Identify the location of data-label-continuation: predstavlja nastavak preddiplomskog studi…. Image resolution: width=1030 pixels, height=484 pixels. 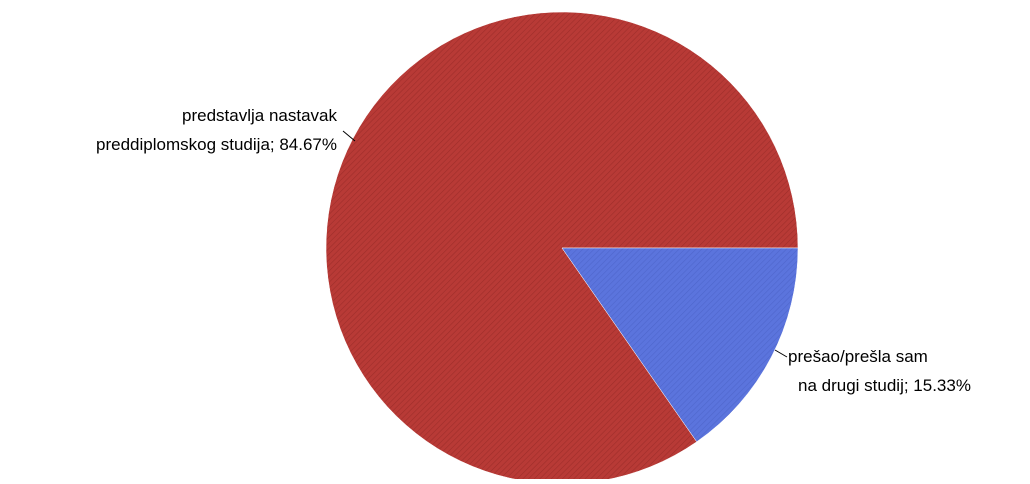
(216, 130).